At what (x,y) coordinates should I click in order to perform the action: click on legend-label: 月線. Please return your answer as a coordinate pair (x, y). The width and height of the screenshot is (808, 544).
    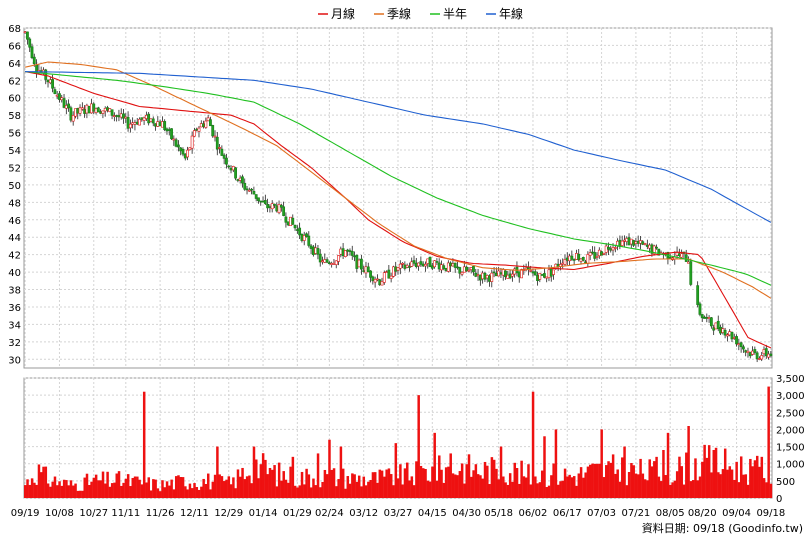
    Looking at the image, I should click on (343, 13).